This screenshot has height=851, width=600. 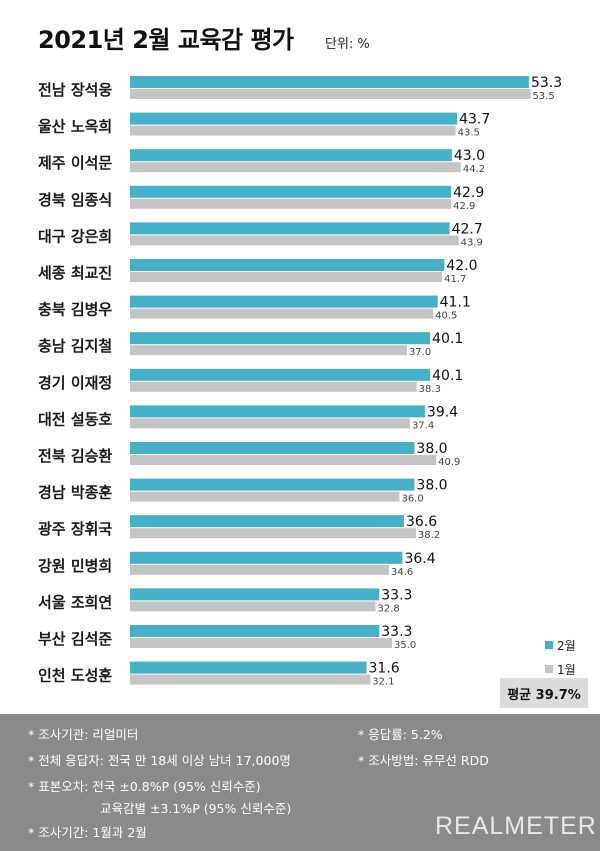 What do you see at coordinates (75, 566) in the screenshot?
I see `category-label: 강원 민병희` at bounding box center [75, 566].